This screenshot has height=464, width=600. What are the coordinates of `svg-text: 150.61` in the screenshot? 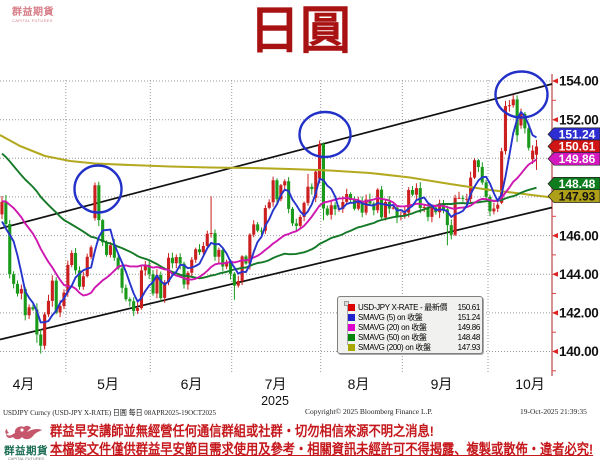 It's located at (577, 147).